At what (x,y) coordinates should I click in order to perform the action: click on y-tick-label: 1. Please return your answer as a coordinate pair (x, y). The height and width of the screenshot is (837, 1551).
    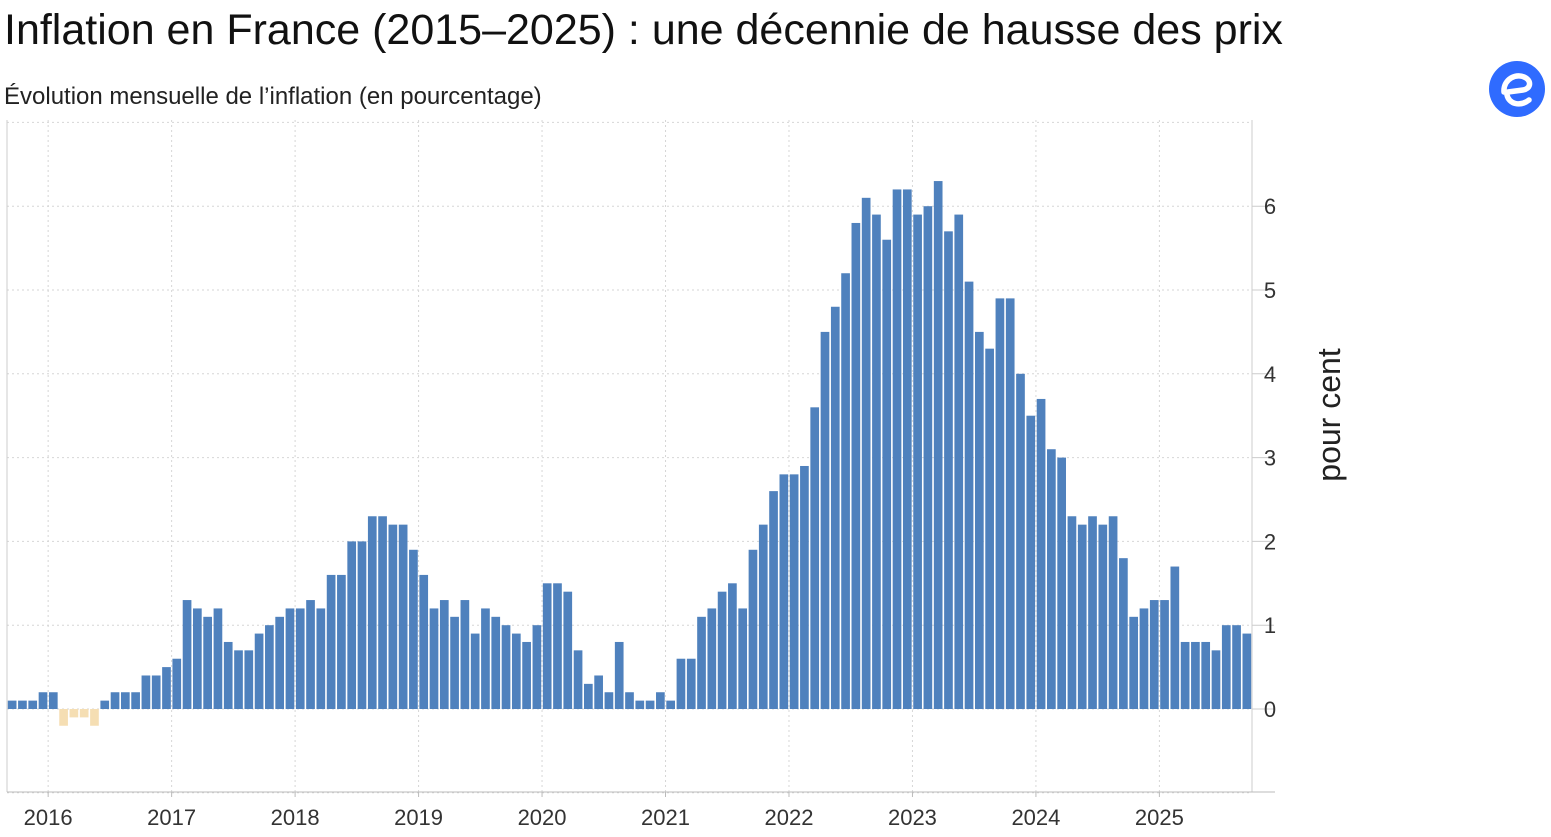
    Looking at the image, I should click on (1270, 625).